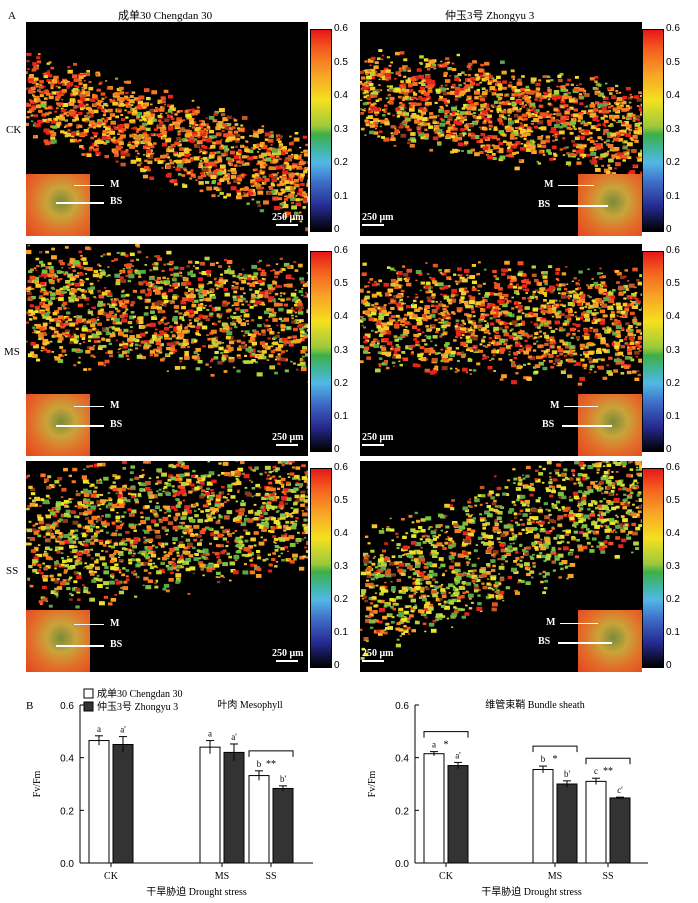 Image resolution: width=698 pixels, height=903 pixels. Describe the element at coordinates (14, 130) in the screenshot. I see `row-label-ck: CK` at that location.